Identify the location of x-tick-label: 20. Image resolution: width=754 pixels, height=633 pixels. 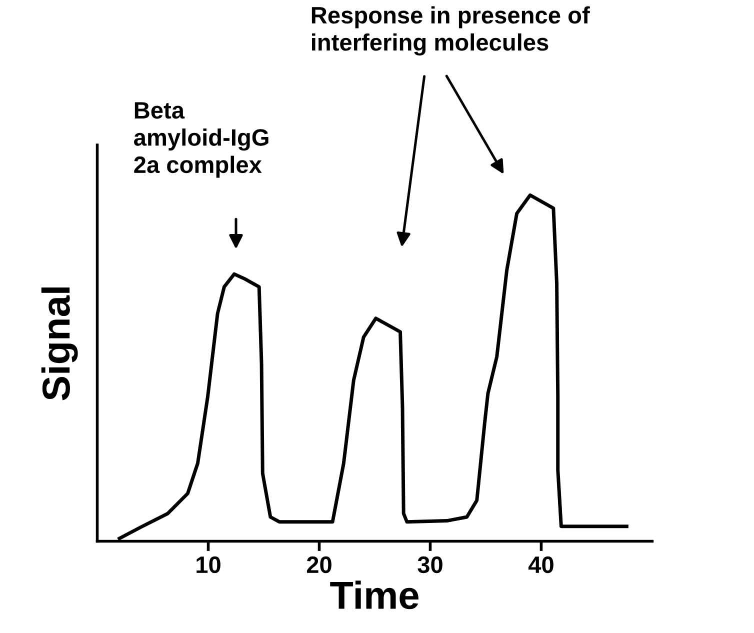
(319, 565).